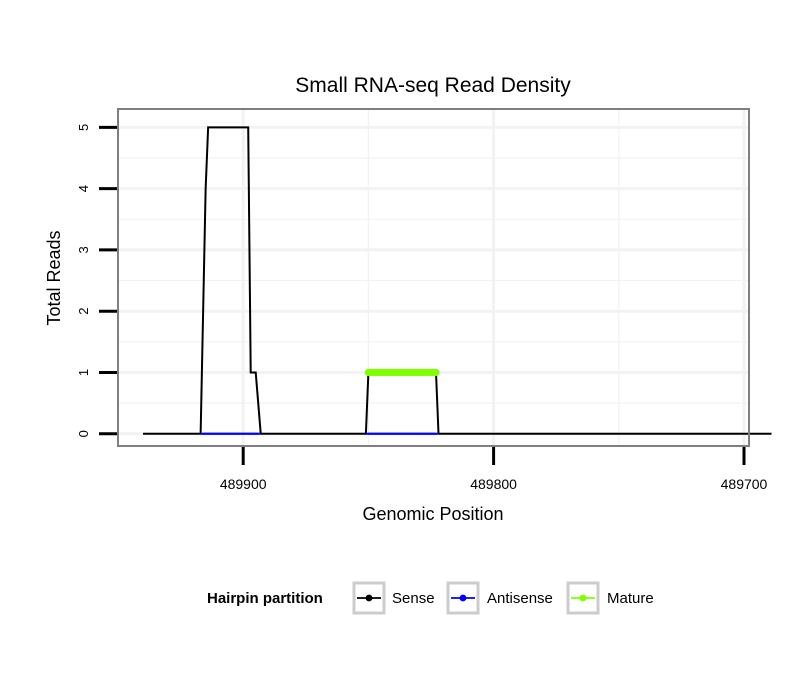 The image size is (810, 695). I want to click on legend-label-sense: Sense, so click(413, 598).